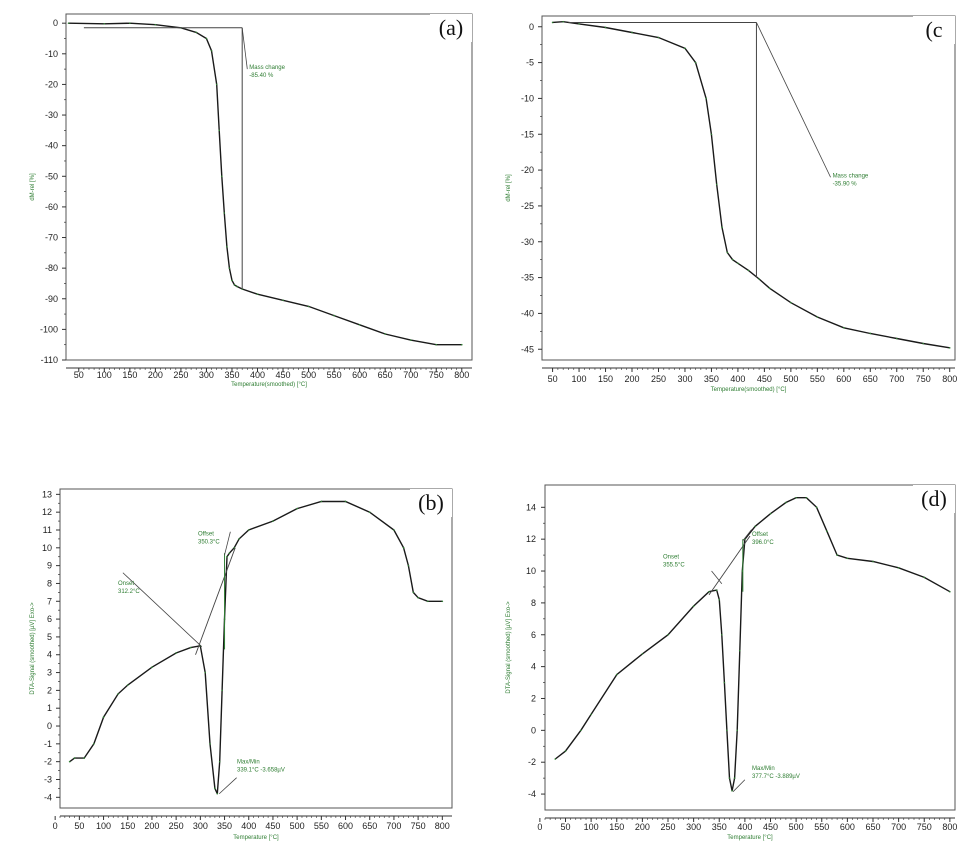  What do you see at coordinates (51, 176) in the screenshot?
I see `y-tick-label: -50` at bounding box center [51, 176].